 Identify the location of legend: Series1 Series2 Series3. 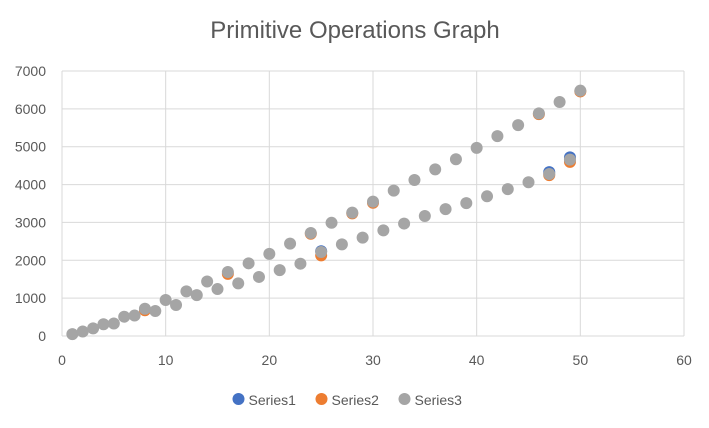
(347, 400).